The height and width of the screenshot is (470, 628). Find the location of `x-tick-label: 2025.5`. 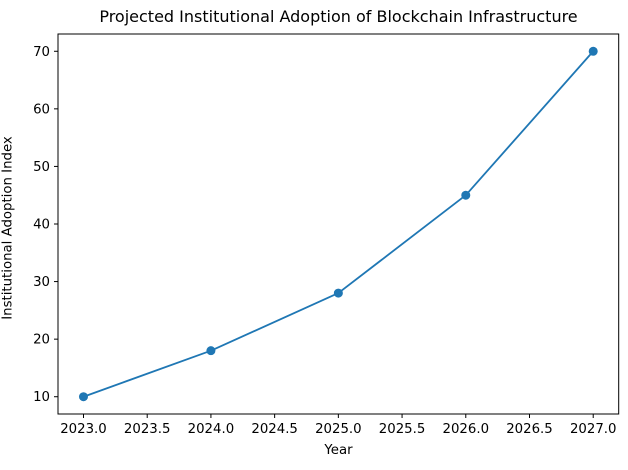

x-tick-label: 2025.5 is located at coordinates (402, 429).